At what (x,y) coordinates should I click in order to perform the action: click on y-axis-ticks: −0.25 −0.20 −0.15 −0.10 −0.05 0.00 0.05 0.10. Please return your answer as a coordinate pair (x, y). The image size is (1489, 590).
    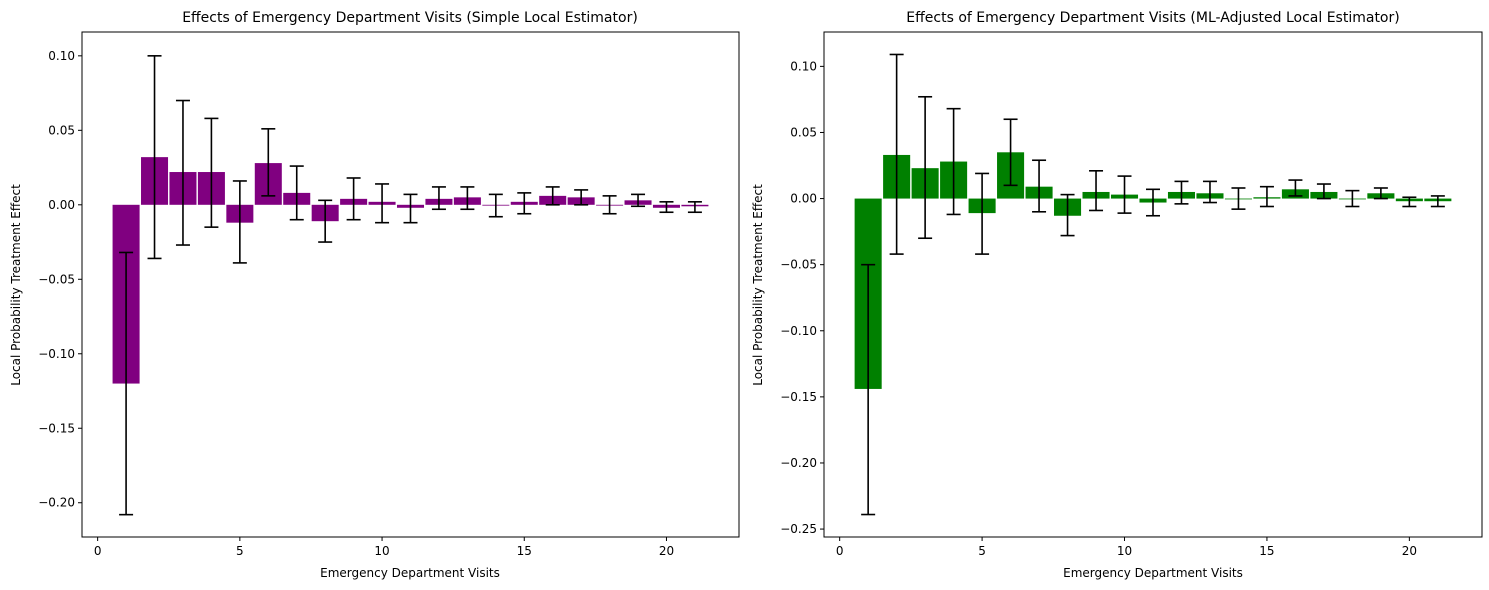
    Looking at the image, I should click on (802, 297).